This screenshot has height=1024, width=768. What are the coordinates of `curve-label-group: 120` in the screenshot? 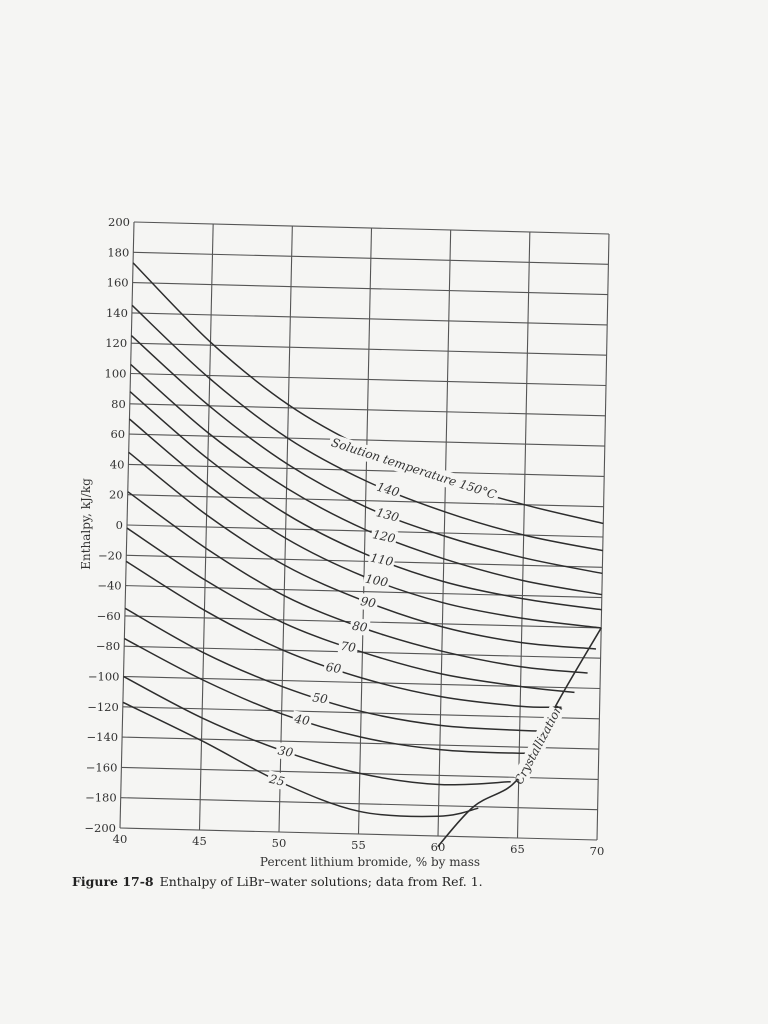 It's located at (384, 536).